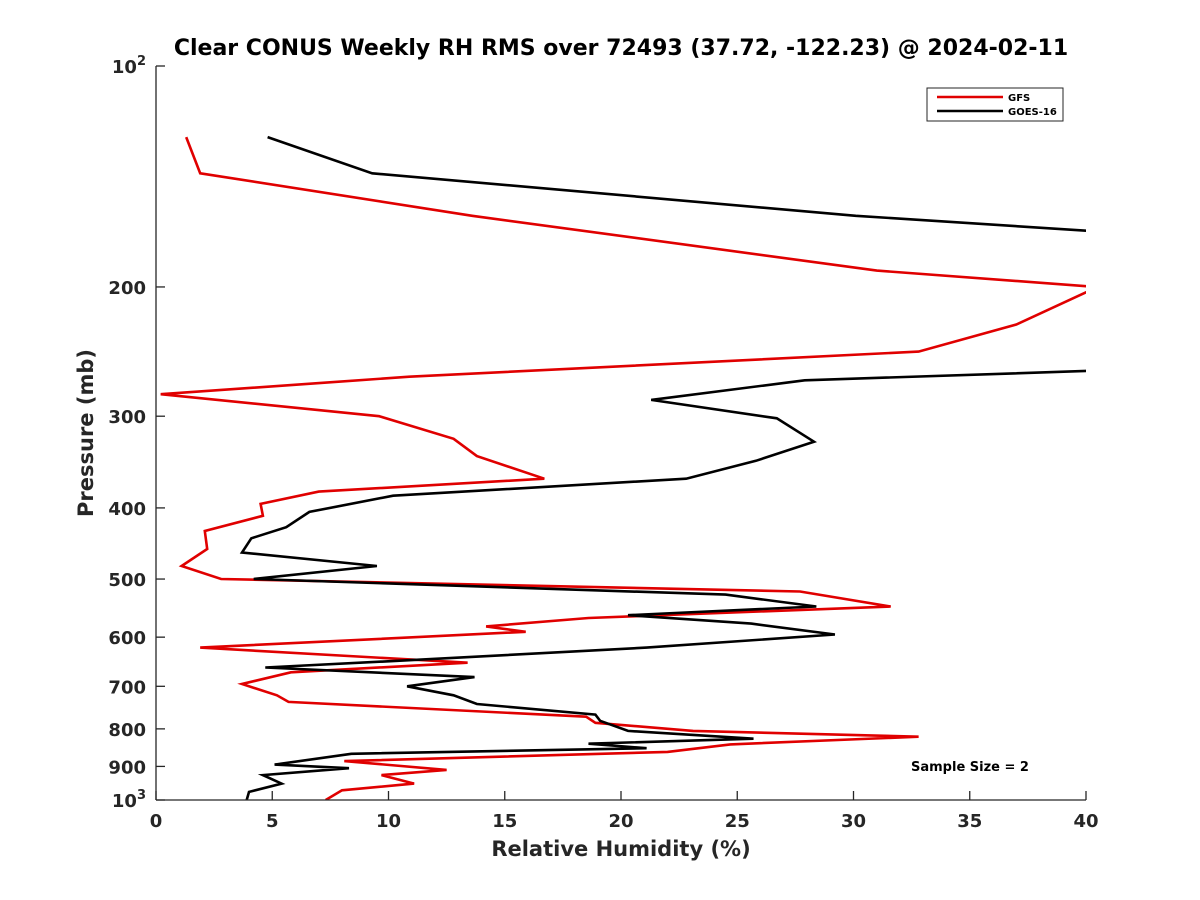 This screenshot has height=900, width=1200. What do you see at coordinates (272, 821) in the screenshot?
I see `x-tick-label: 5` at bounding box center [272, 821].